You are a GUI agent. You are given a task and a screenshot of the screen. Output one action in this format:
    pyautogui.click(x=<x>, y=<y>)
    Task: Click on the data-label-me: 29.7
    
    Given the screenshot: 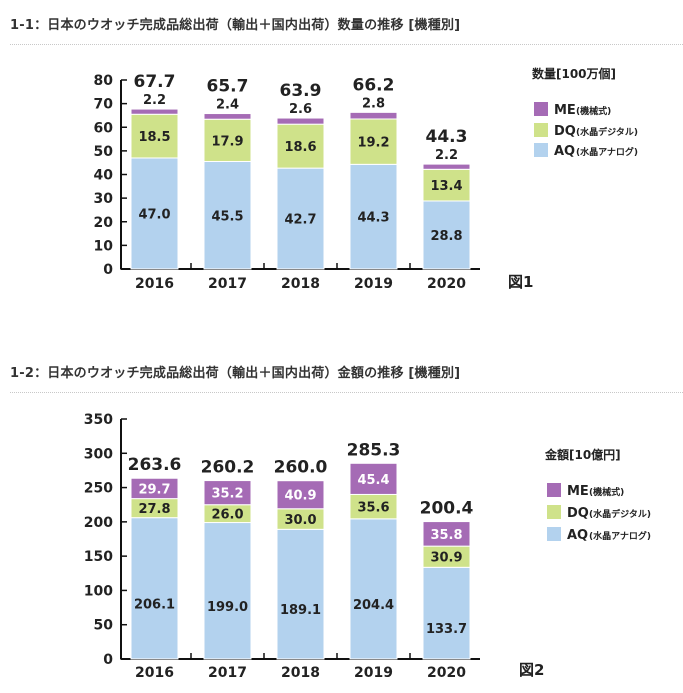 What is the action you would take?
    pyautogui.click(x=154, y=489)
    